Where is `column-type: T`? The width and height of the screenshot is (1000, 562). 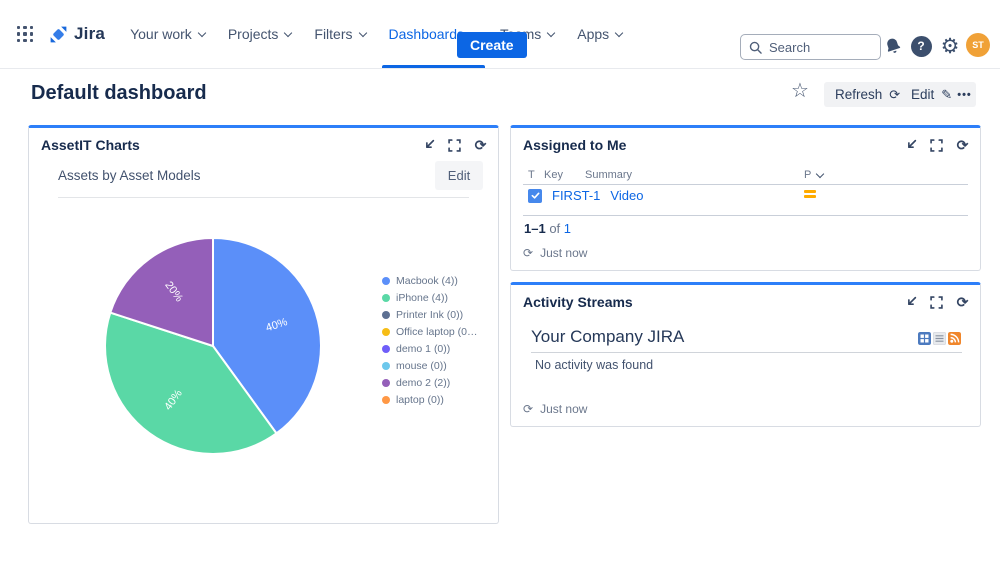
column-type: T is located at coordinates (531, 175).